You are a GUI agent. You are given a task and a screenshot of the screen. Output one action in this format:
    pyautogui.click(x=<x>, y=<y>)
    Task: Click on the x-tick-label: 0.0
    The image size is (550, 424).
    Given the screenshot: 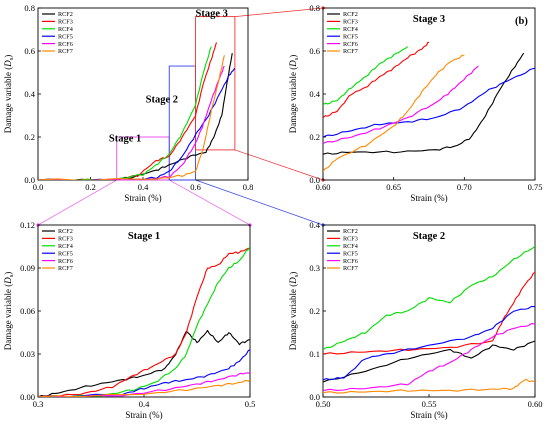 What is the action you would take?
    pyautogui.click(x=38, y=187)
    